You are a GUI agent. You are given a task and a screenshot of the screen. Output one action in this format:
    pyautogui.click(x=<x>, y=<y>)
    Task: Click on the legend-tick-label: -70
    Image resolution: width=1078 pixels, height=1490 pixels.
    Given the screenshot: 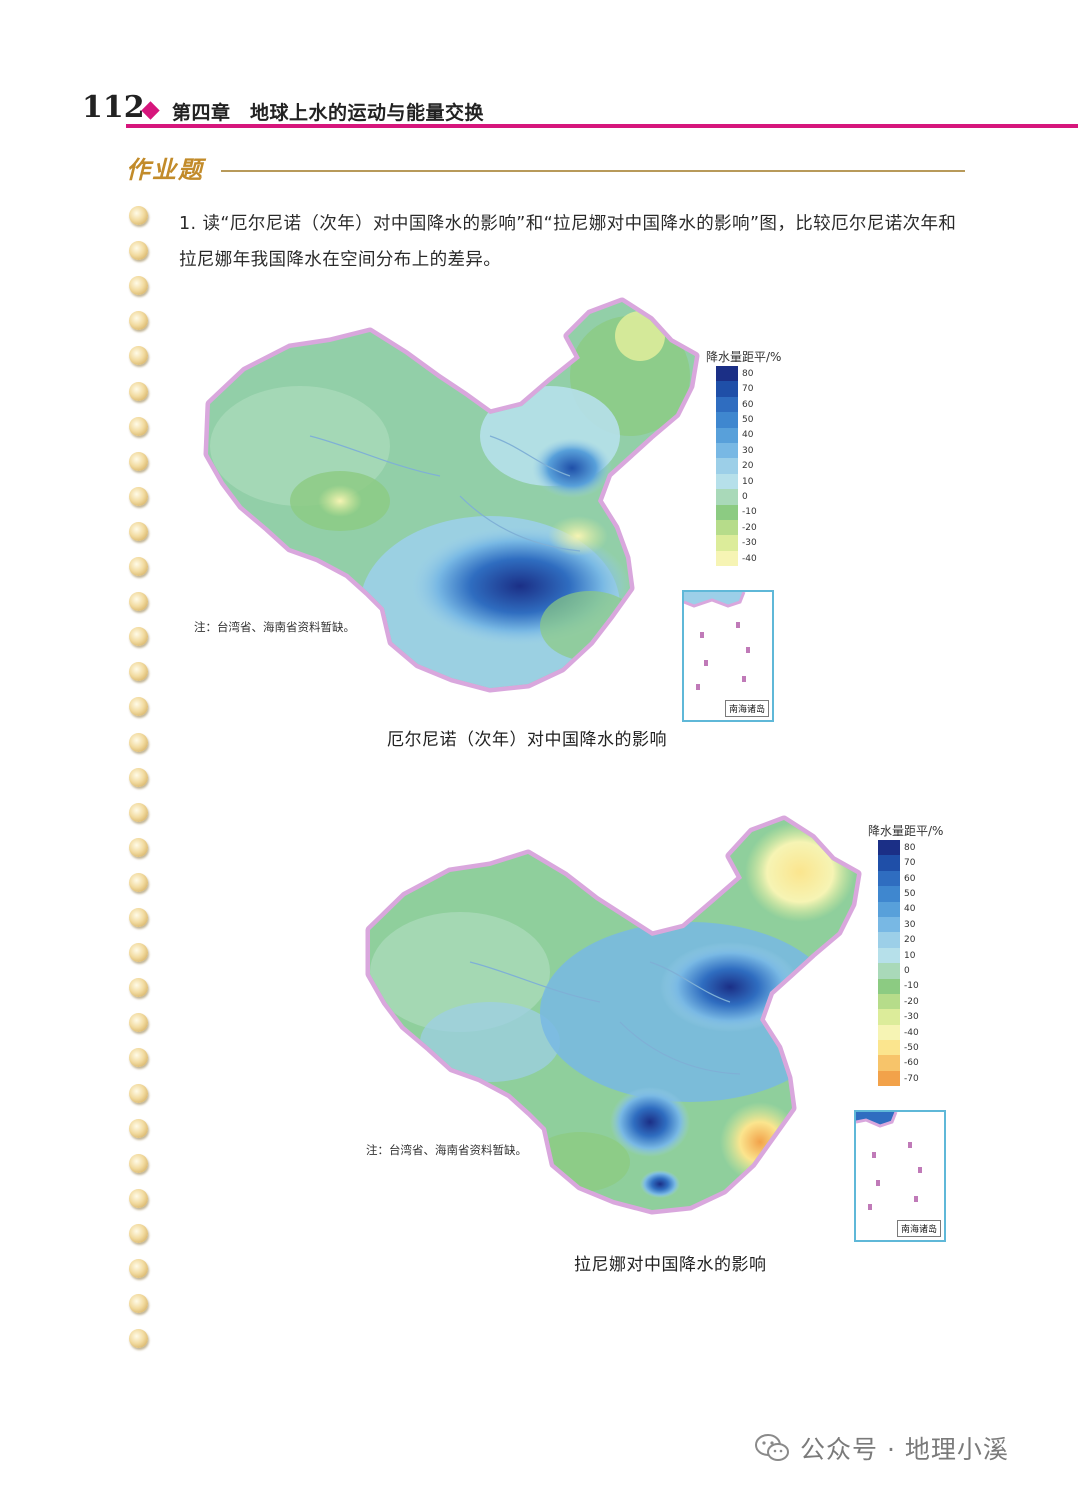 What is the action you would take?
    pyautogui.click(x=911, y=1078)
    